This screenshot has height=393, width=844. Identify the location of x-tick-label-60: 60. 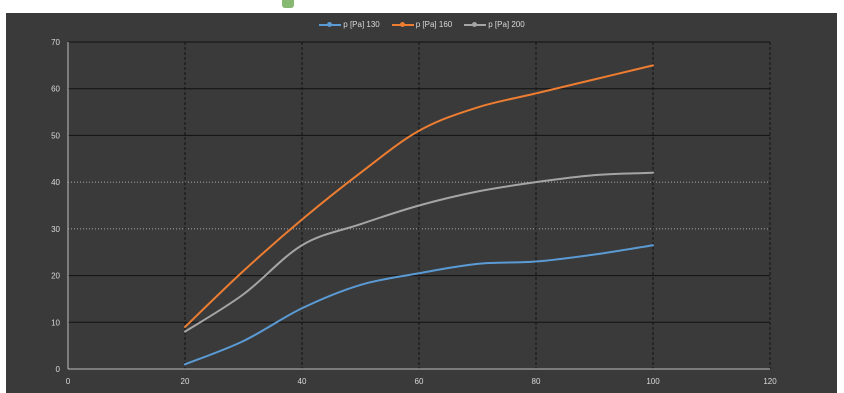
(419, 381).